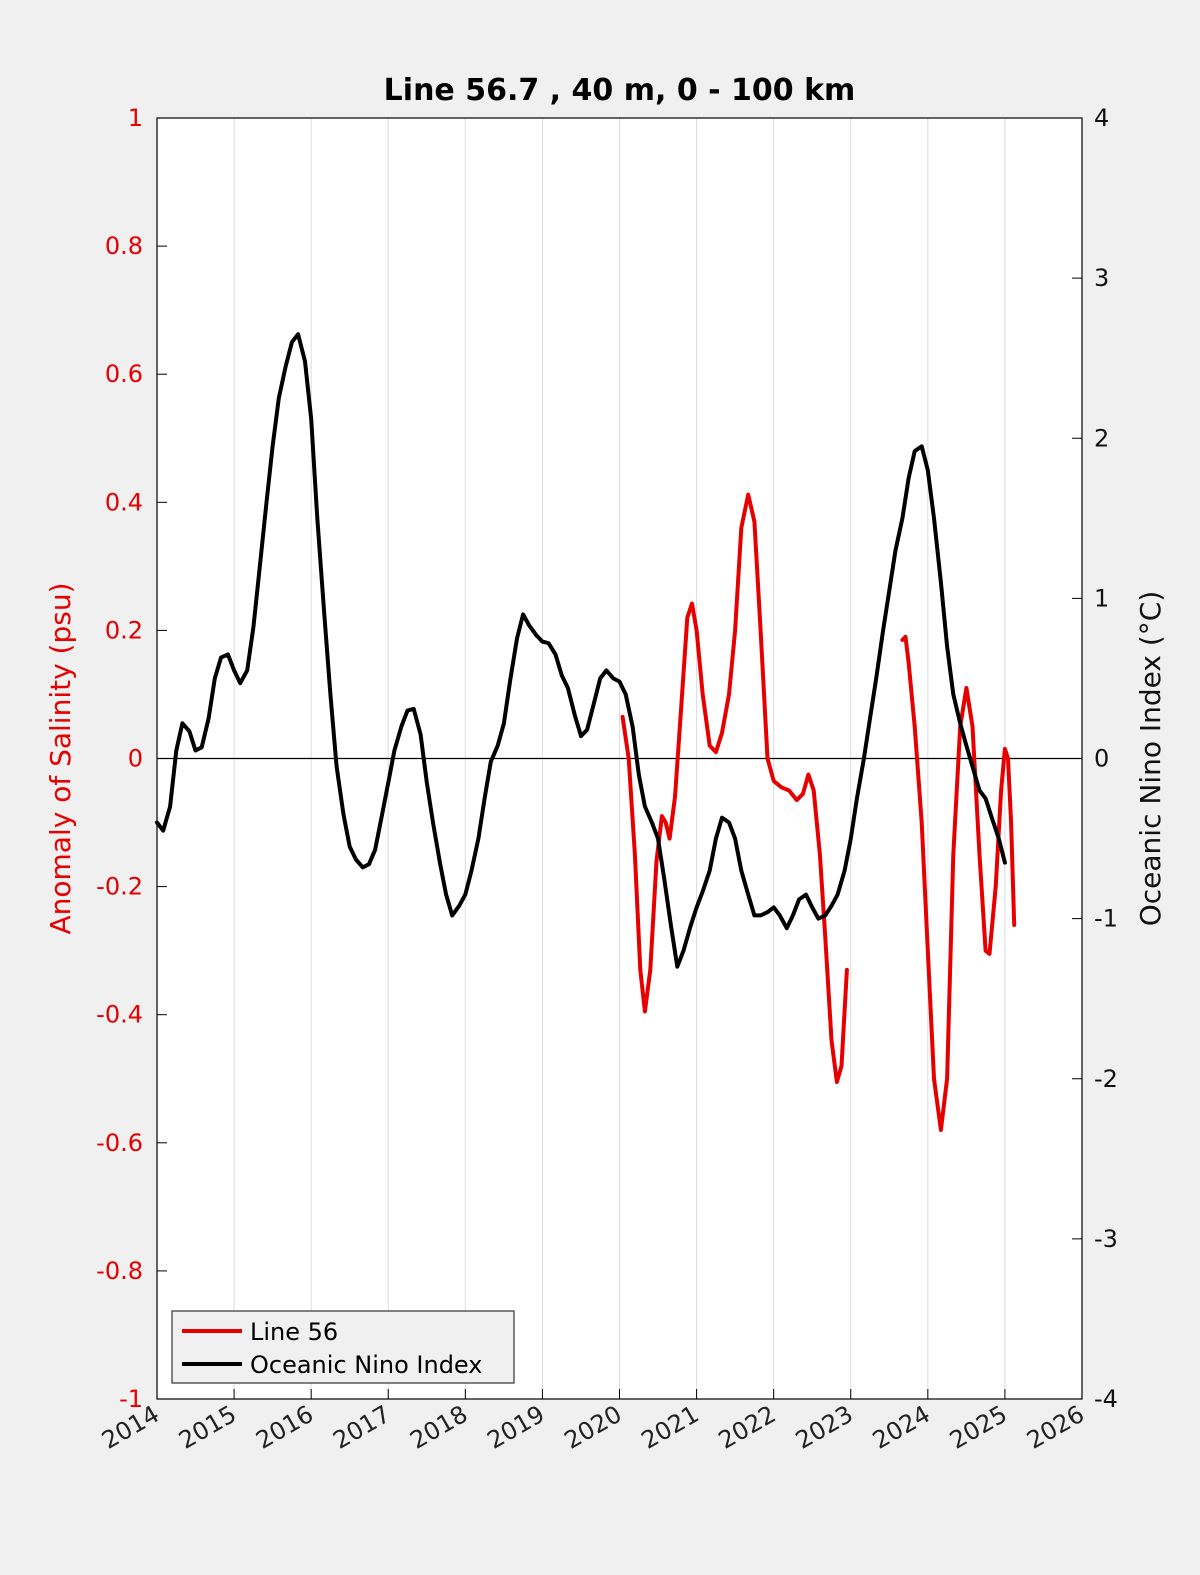 This screenshot has height=1575, width=1200. Describe the element at coordinates (124, 502) in the screenshot. I see `left-tick-label: 0.4` at that location.